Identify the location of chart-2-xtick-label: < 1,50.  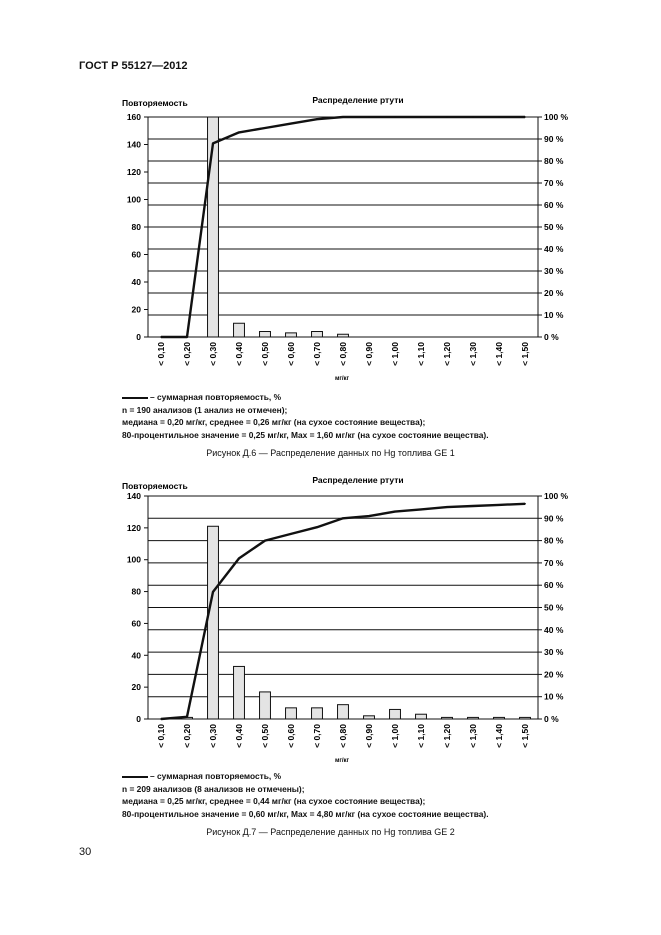
(525, 736).